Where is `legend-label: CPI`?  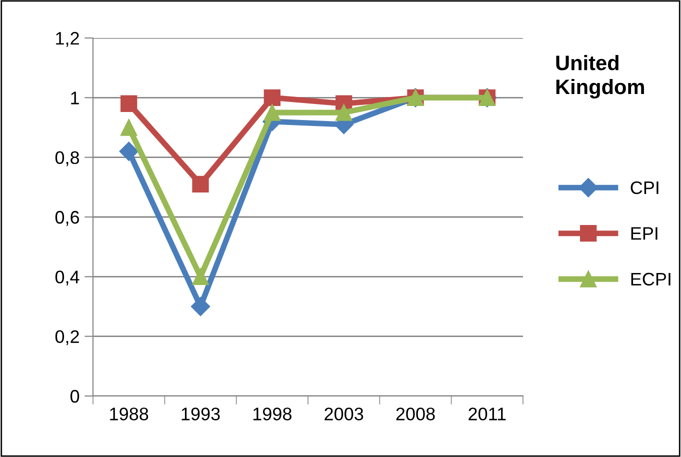
legend-label: CPI is located at coordinates (644, 187).